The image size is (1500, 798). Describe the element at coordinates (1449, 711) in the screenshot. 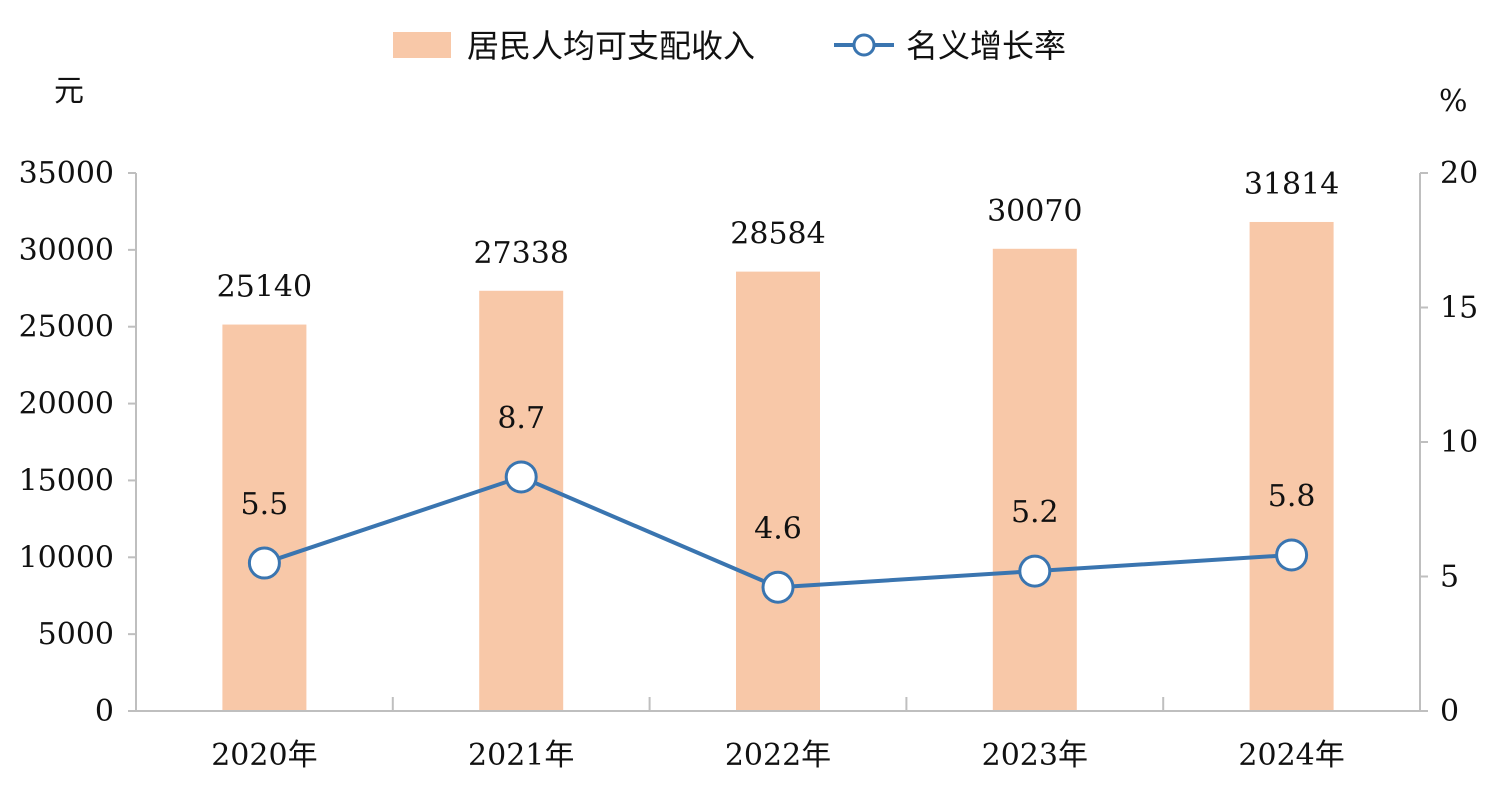

I see `right-tick-label-0: 0` at that location.